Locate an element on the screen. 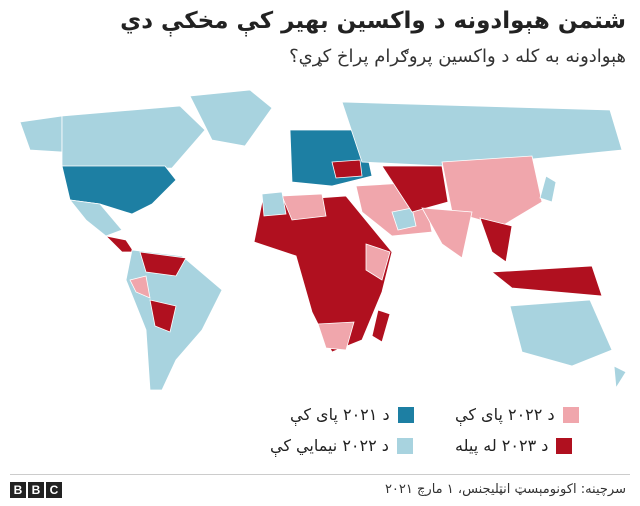 This screenshot has width=640, height=506. ukraine is located at coordinates (347, 169).